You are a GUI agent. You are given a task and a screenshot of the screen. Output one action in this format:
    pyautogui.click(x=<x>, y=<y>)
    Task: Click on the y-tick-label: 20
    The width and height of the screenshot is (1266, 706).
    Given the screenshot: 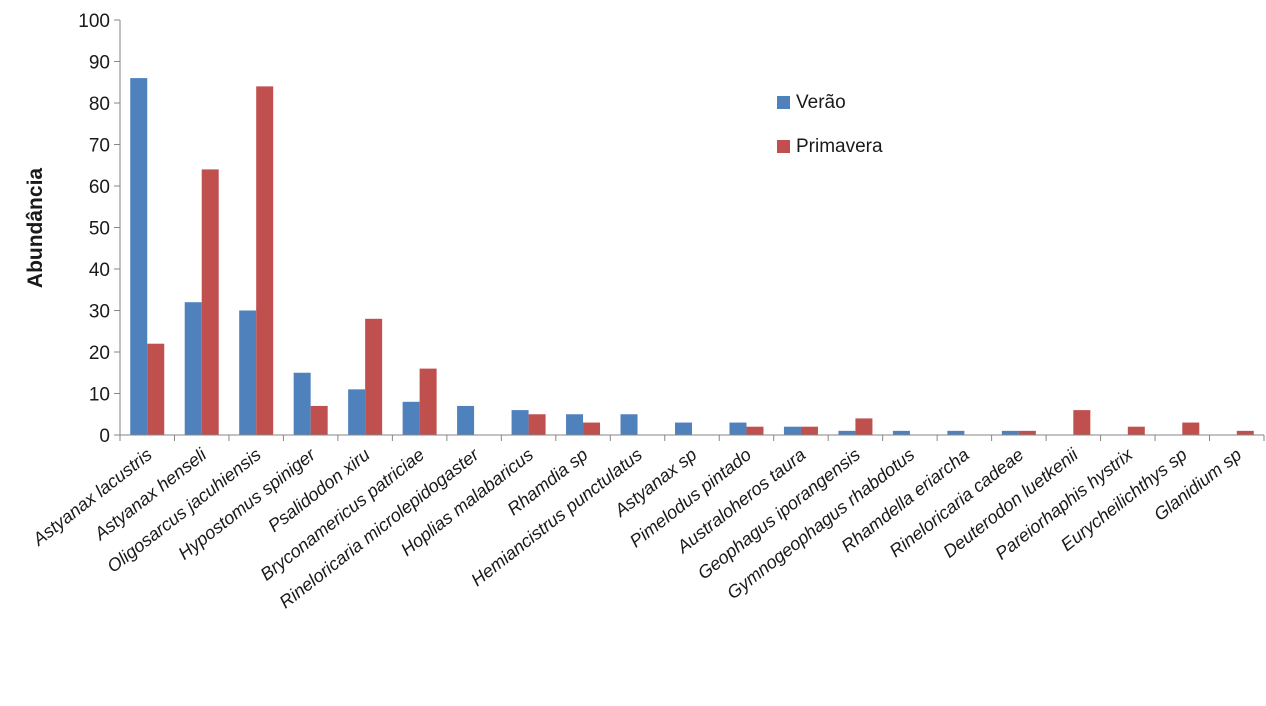 What is the action you would take?
    pyautogui.click(x=99, y=353)
    